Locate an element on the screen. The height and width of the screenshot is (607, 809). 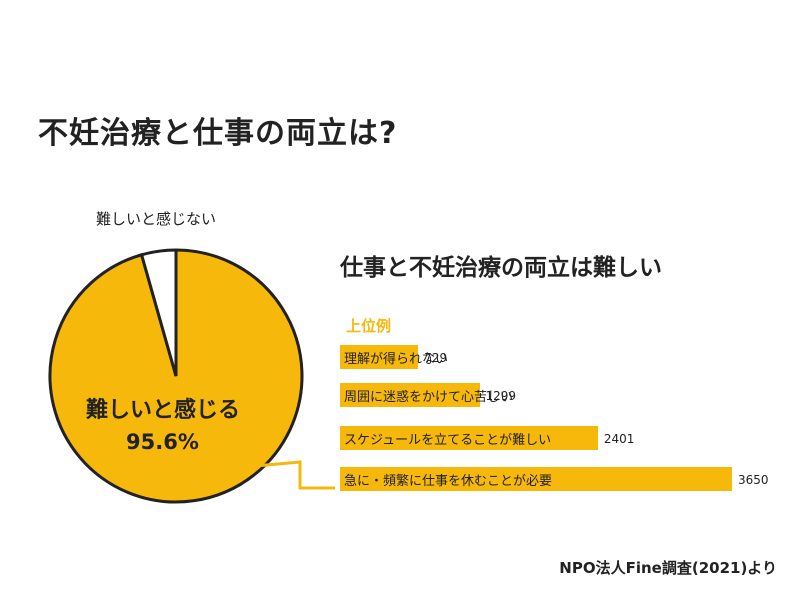
bar-label: 急に・頻繁に仕事を休むことが必要 is located at coordinates (448, 481).